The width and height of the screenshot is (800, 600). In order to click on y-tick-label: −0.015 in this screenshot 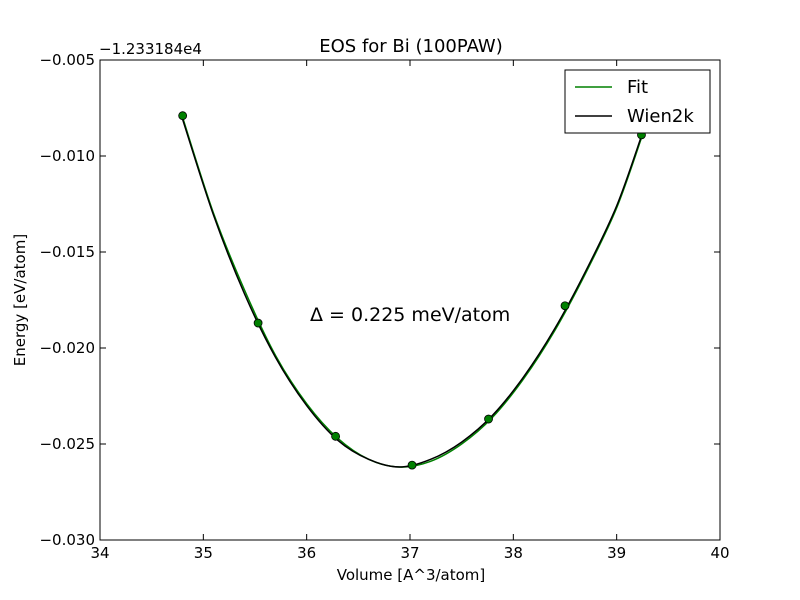, I will do `click(67, 252)`.